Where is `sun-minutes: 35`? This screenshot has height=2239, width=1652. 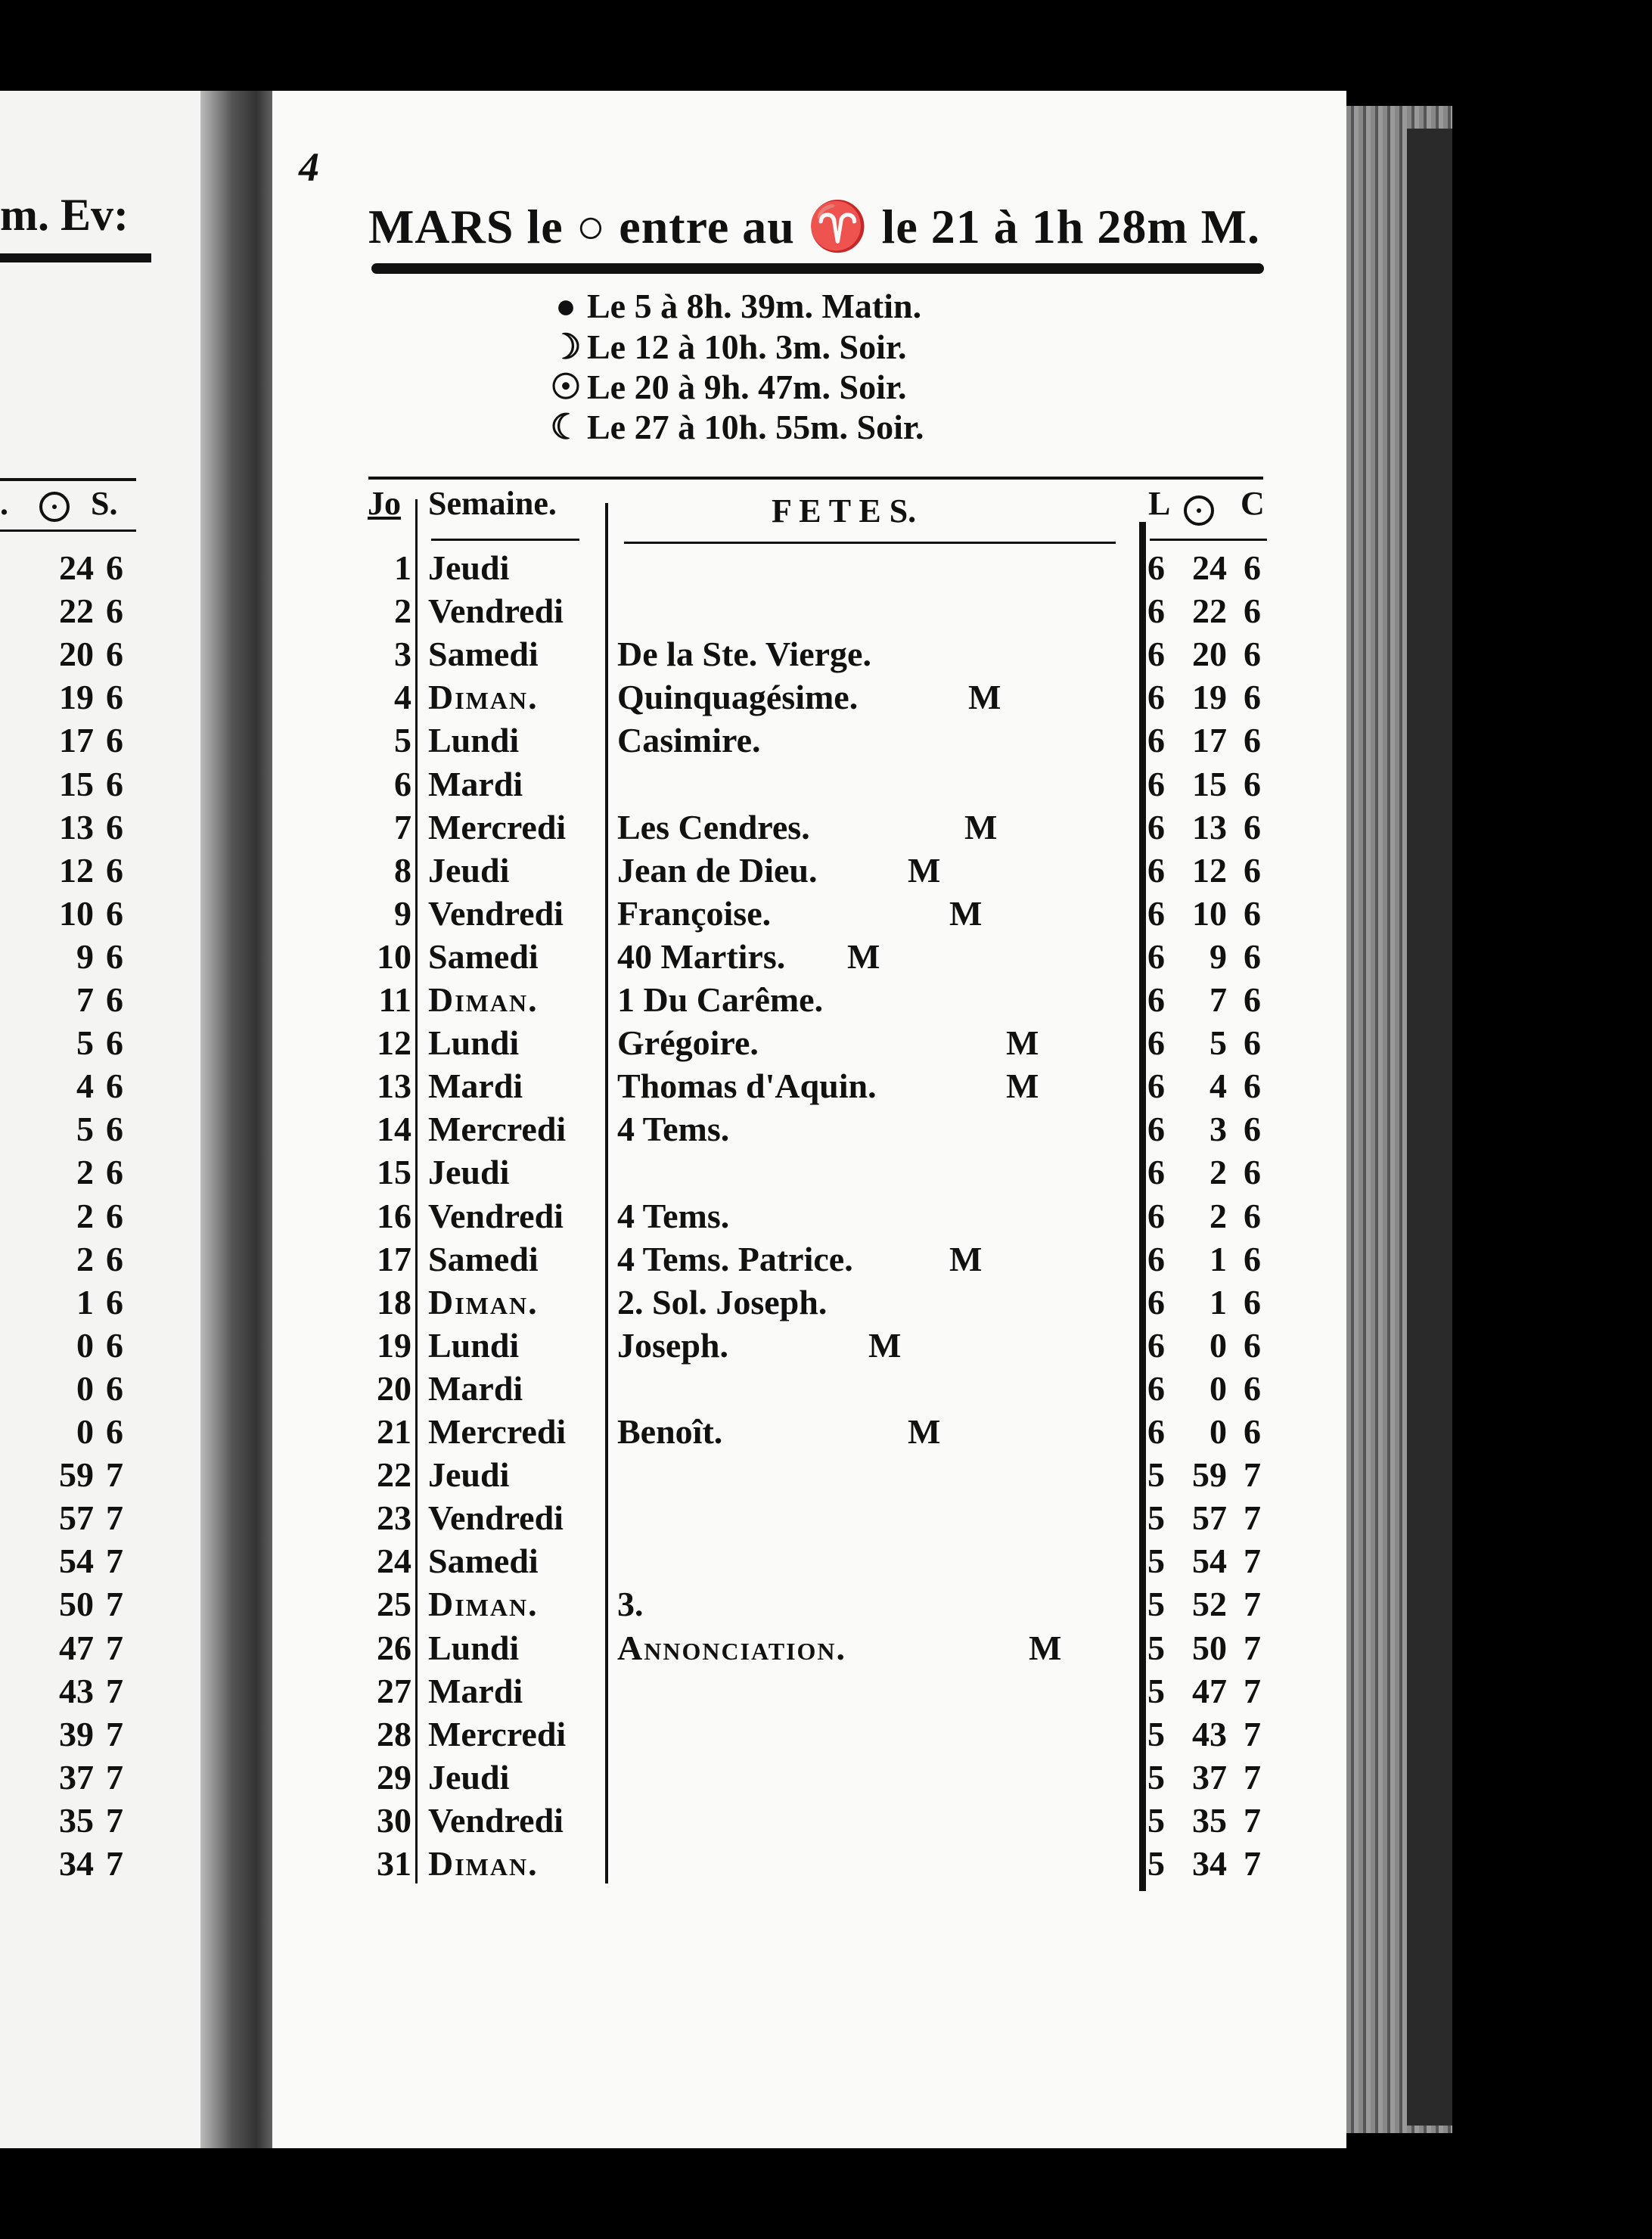
sun-minutes: 35 is located at coordinates (76, 1820).